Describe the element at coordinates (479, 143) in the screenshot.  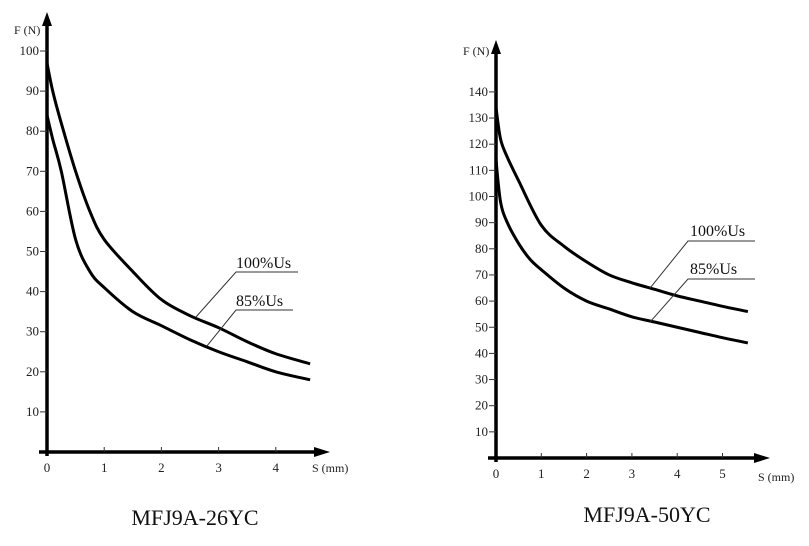
I see `y-tick-label: 120` at that location.